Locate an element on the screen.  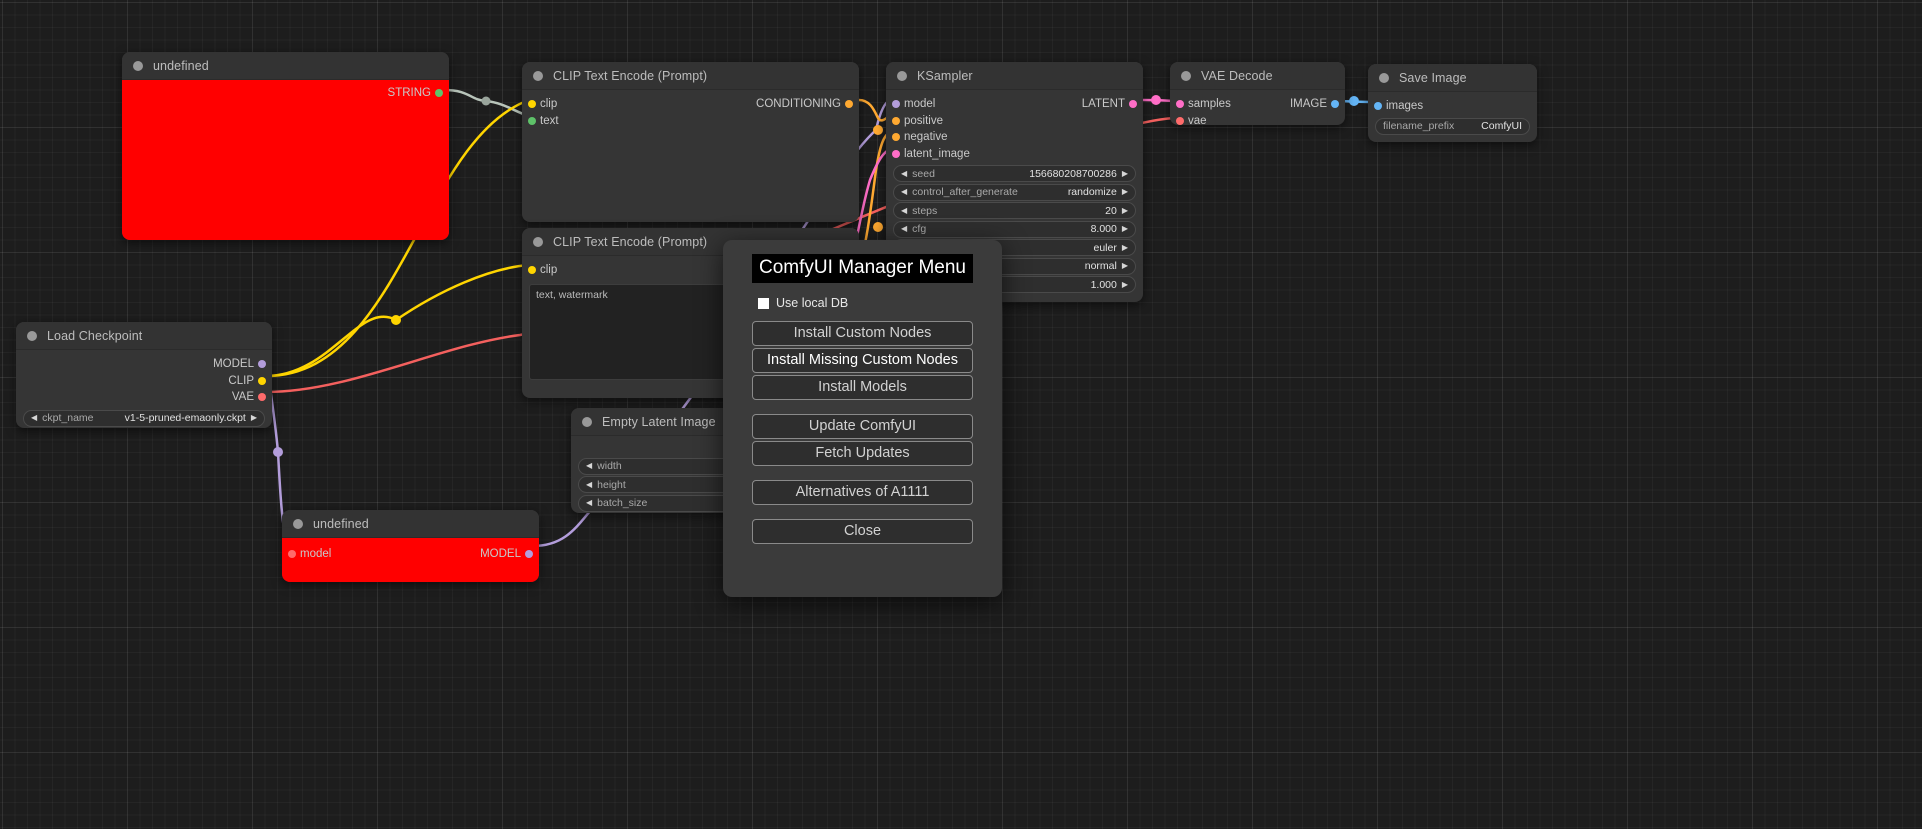
output-string: STRING is located at coordinates (285, 93).